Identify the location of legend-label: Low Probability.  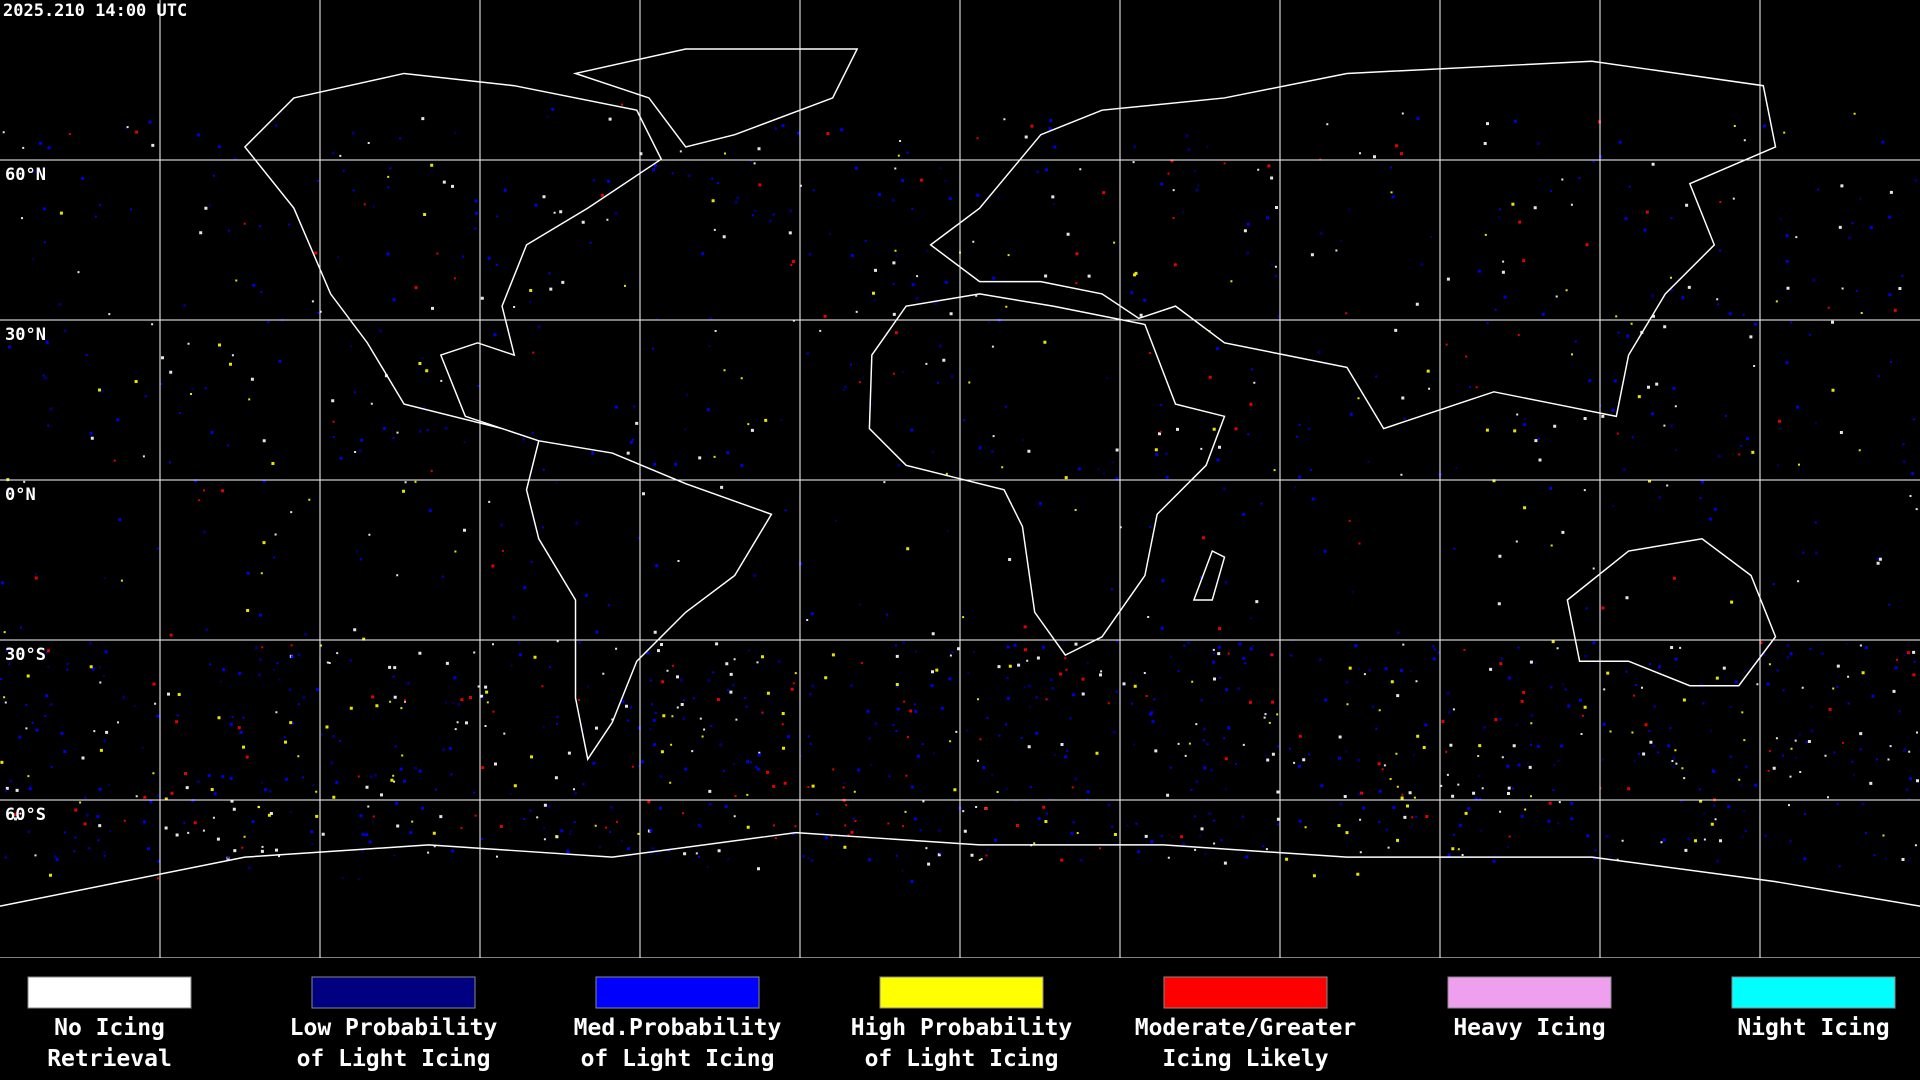
(394, 1028).